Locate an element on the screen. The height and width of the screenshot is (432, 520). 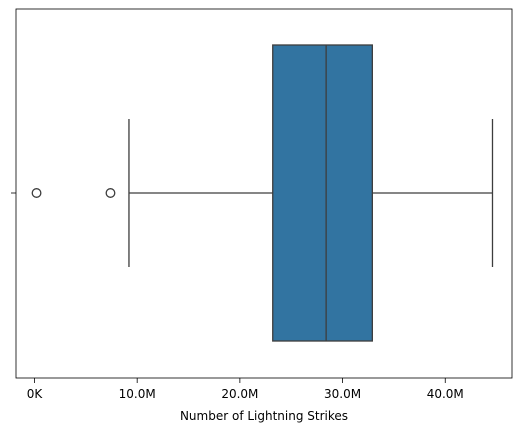
x-tick-label: 20.0M is located at coordinates (239, 394).